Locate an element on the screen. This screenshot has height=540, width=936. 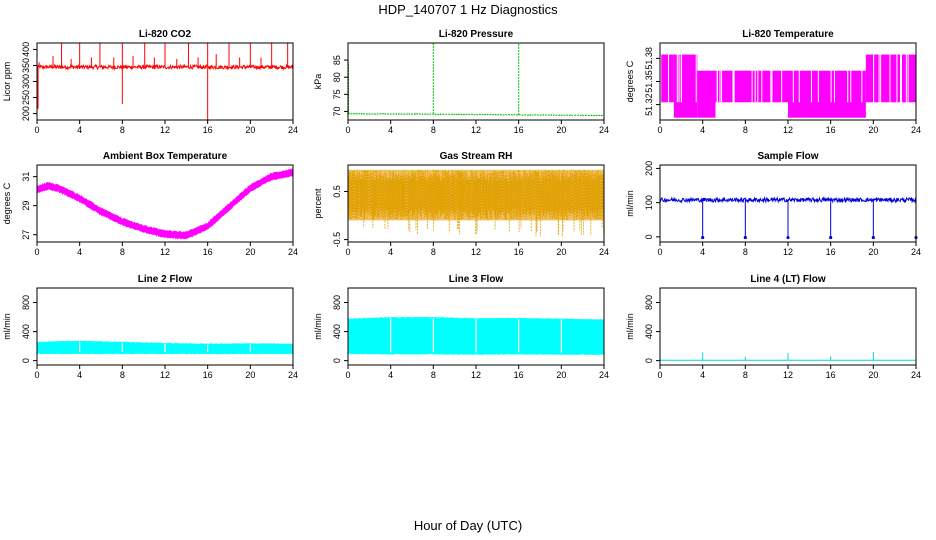
y-tick-label: 100 is located at coordinates (649, 202).